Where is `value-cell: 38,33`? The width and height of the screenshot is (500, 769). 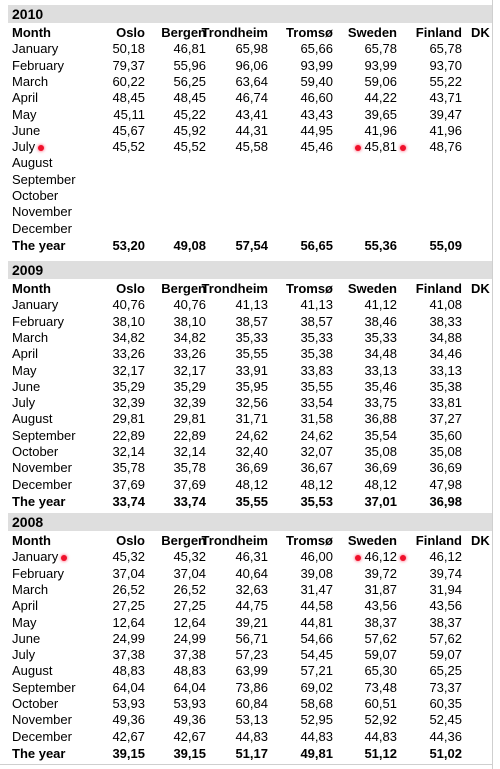
value-cell: 38,33 is located at coordinates (445, 322).